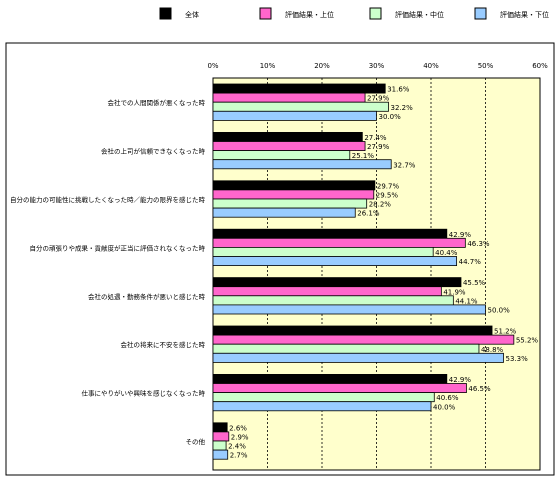 This screenshot has width=560, height=480. Describe the element at coordinates (196, 441) in the screenshot. I see `category-label-8: その他` at that location.